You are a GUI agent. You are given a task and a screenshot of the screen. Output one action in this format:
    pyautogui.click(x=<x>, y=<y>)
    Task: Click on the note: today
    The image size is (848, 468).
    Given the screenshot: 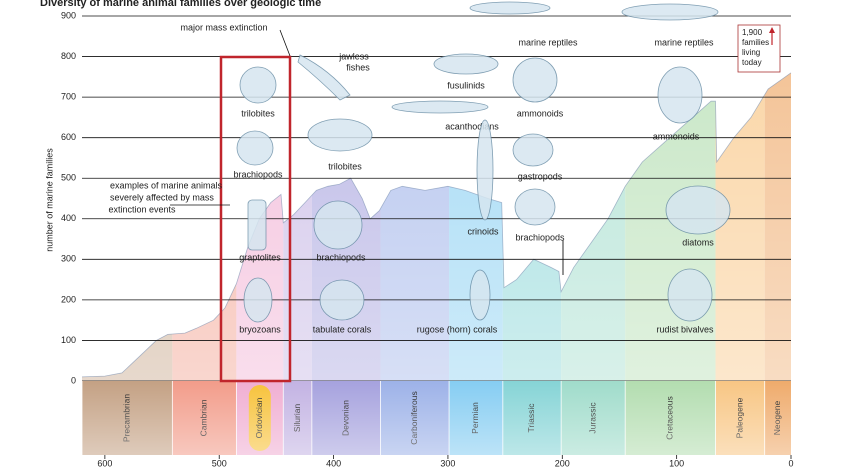 What is the action you would take?
    pyautogui.click(x=752, y=62)
    